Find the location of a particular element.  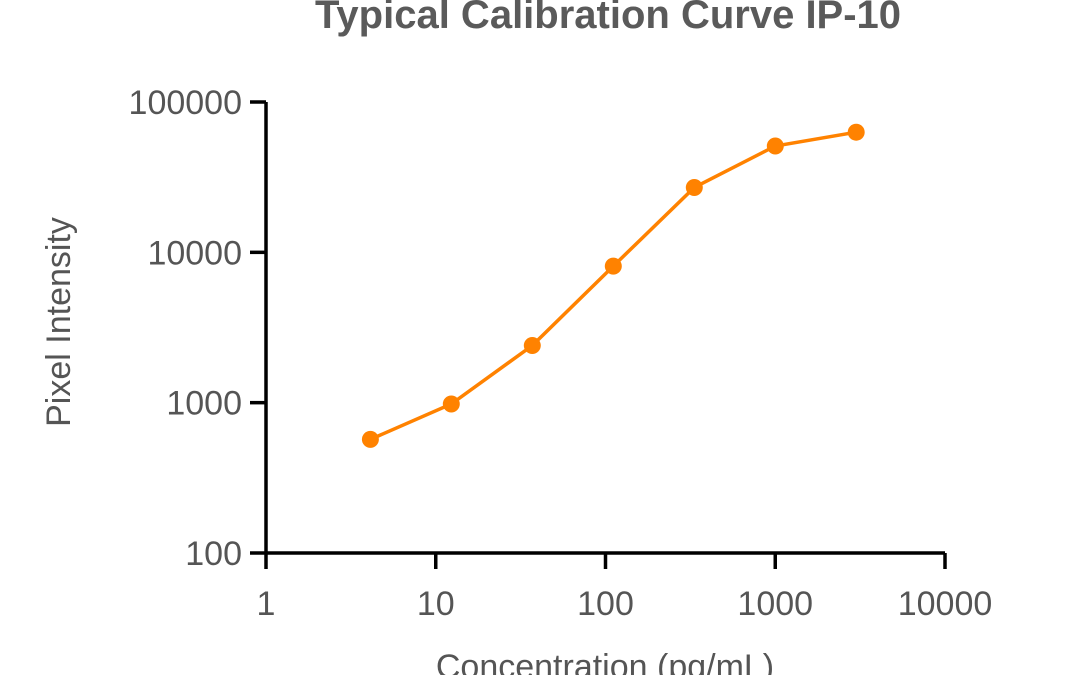

x-axis-title: Concentration (pg/mL) is located at coordinates (605, 661).